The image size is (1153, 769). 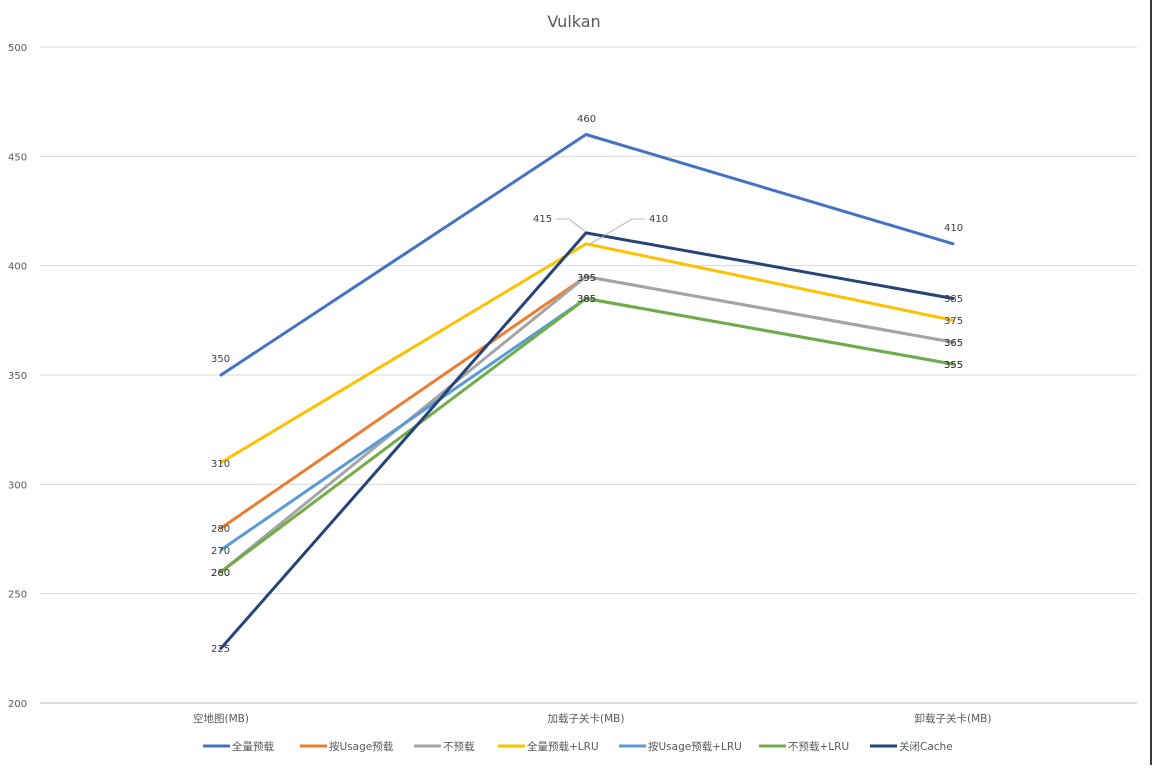 What do you see at coordinates (586, 119) in the screenshot?
I see `data-label: 460` at bounding box center [586, 119].